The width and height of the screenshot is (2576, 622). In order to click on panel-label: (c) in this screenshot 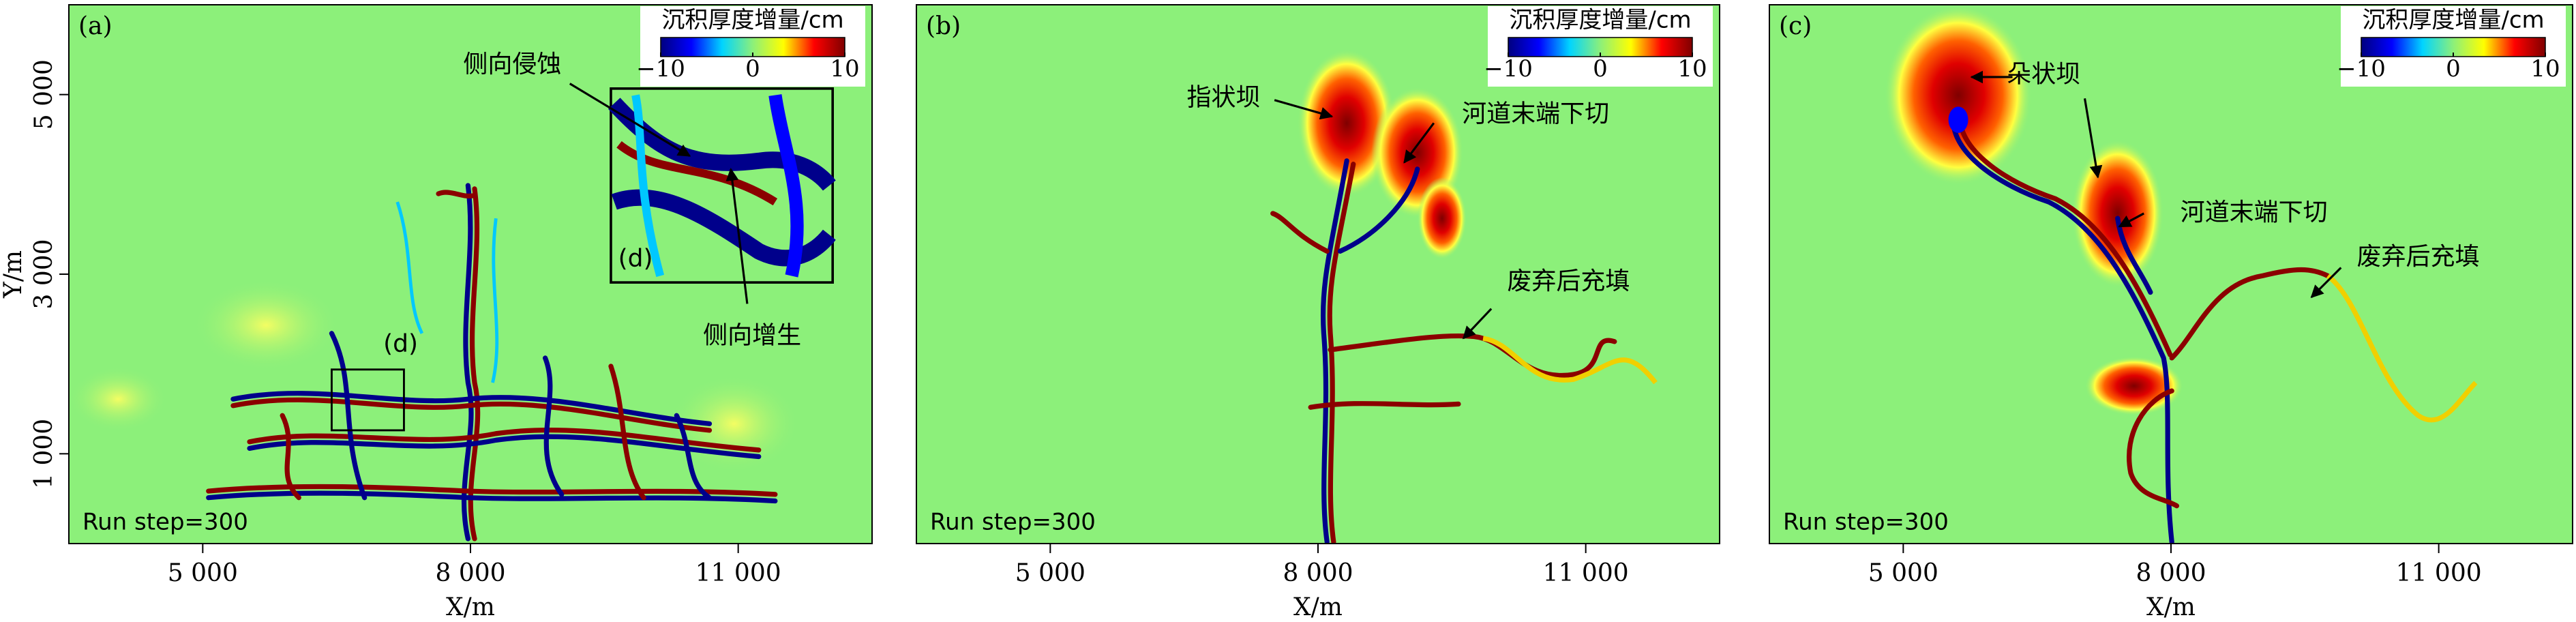, I will do `click(1795, 26)`.